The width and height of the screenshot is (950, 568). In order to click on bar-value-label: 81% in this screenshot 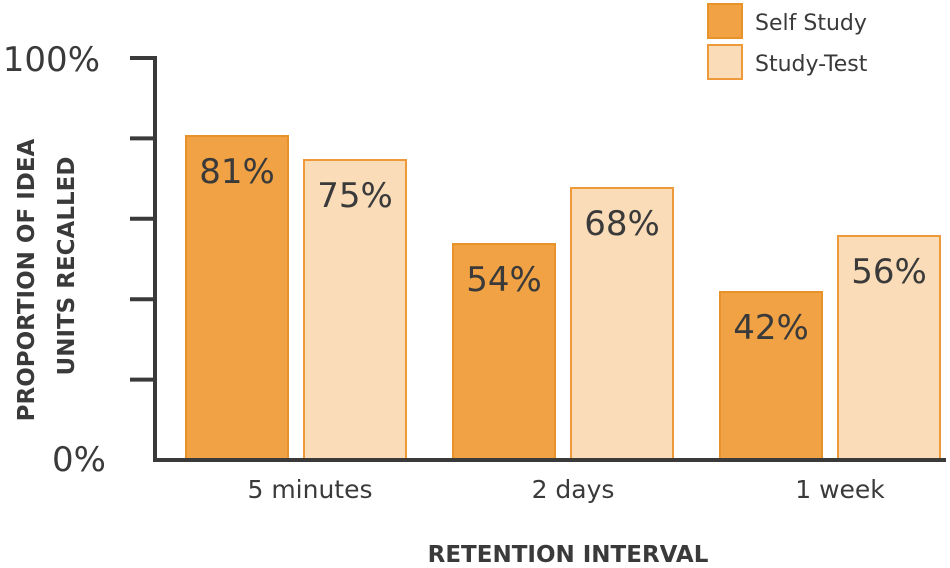, I will do `click(237, 172)`.